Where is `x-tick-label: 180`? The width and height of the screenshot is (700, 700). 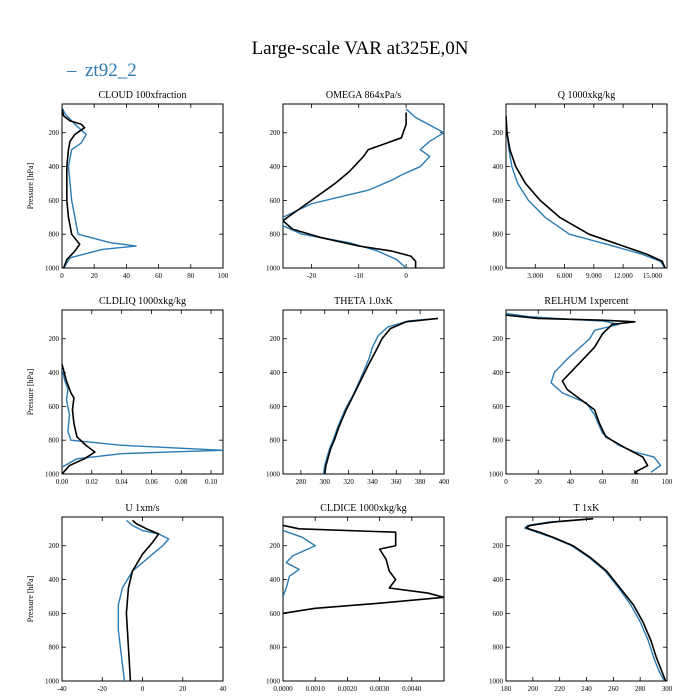 x-tick-label: 180 is located at coordinates (506, 689).